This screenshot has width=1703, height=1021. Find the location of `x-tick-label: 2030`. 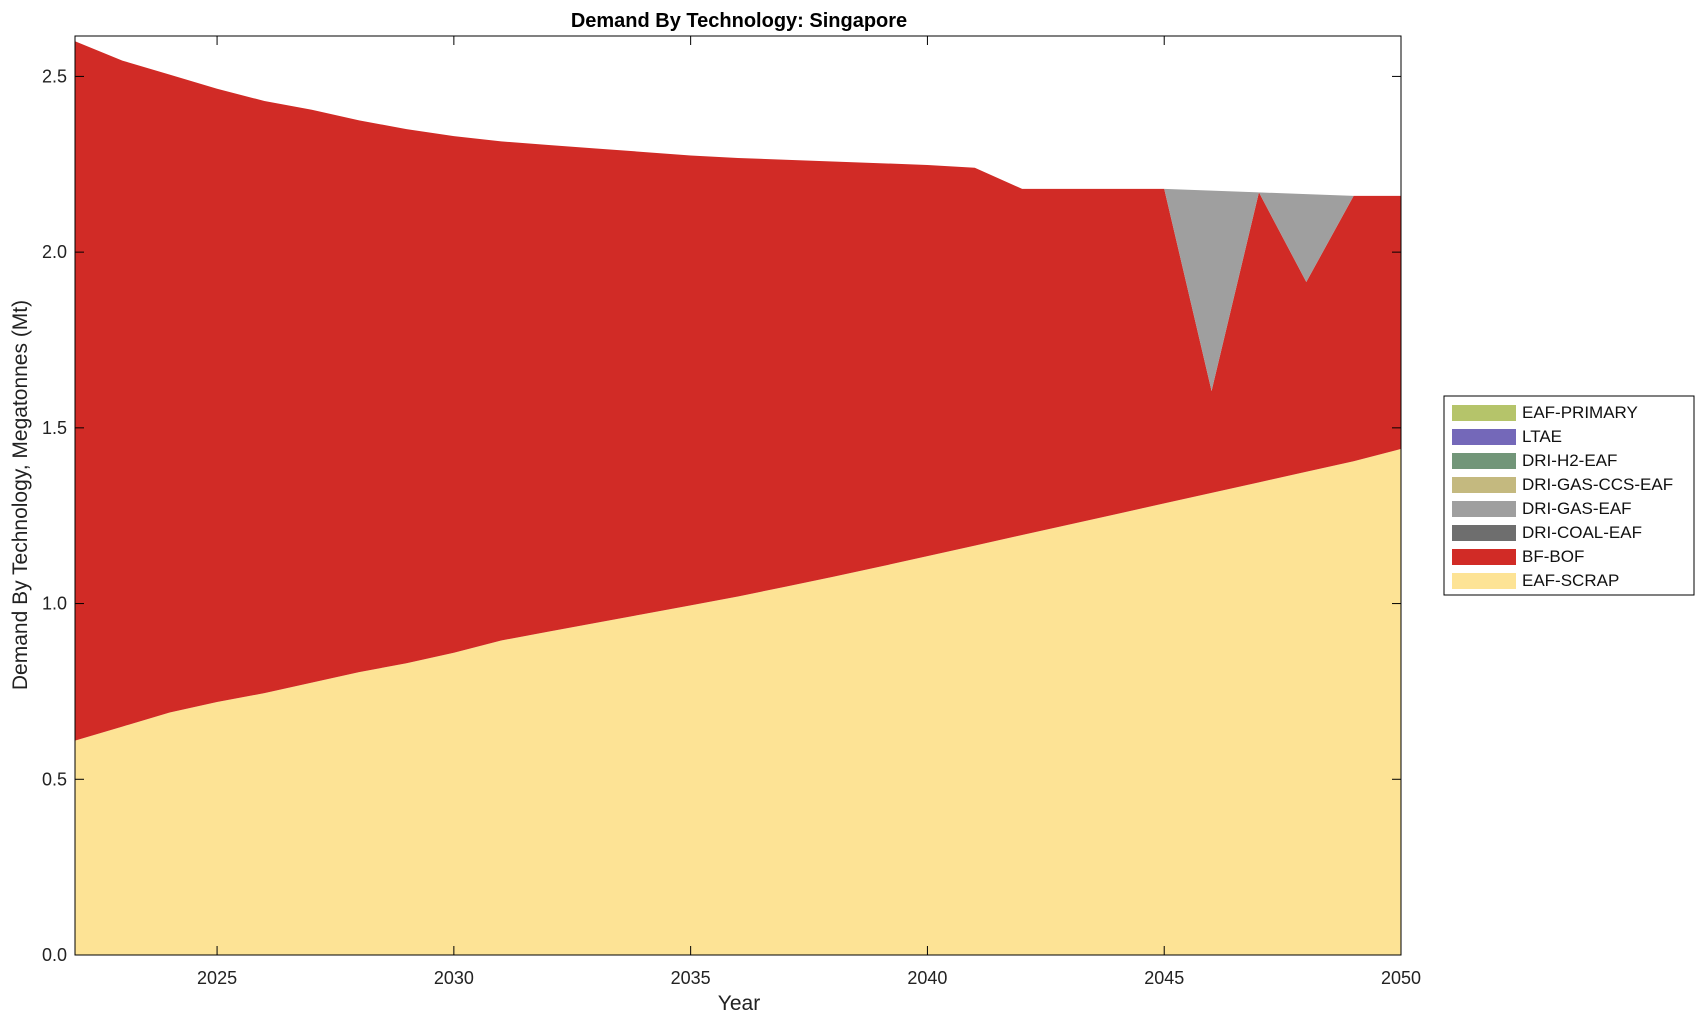

x-tick-label: 2030 is located at coordinates (454, 978).